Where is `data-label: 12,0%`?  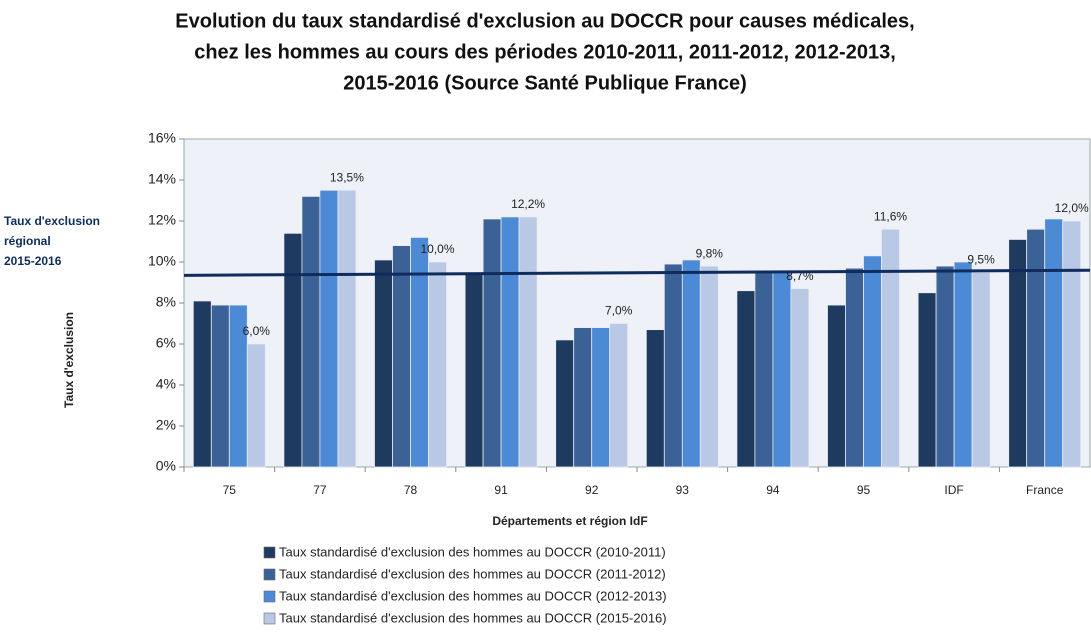 data-label: 12,0% is located at coordinates (1072, 208).